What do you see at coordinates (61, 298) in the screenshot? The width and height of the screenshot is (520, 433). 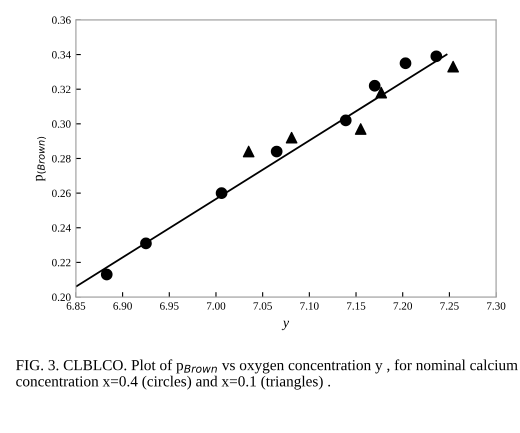 I see `y-tick-label: 0.20` at bounding box center [61, 298].